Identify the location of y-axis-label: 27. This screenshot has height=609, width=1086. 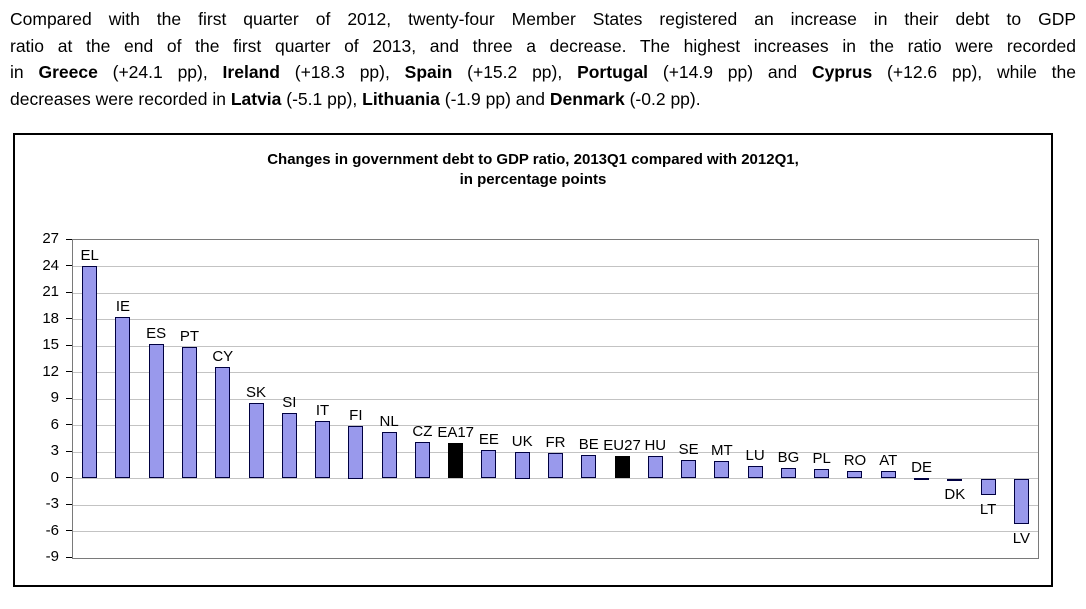
(50, 238).